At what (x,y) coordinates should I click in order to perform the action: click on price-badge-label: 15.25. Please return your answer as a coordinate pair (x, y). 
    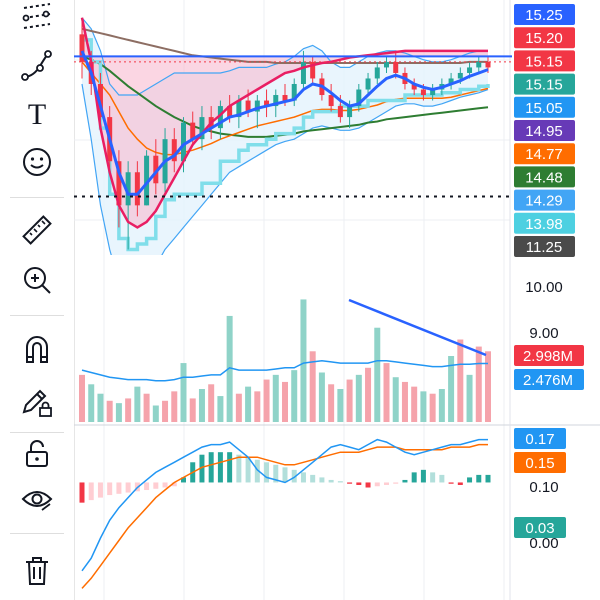
    Looking at the image, I should click on (544, 15).